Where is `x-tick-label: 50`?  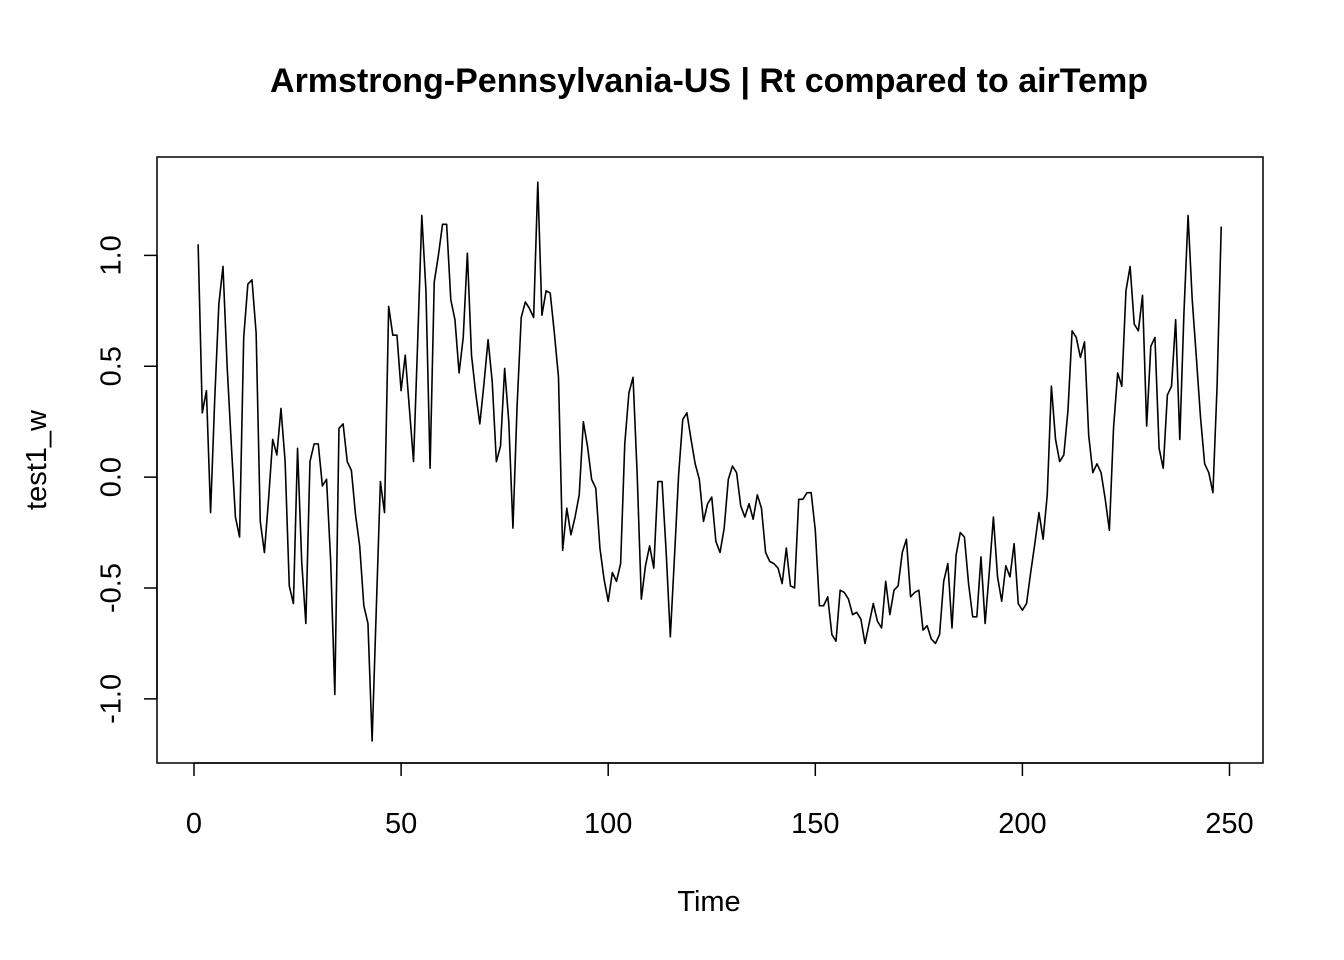 x-tick-label: 50 is located at coordinates (401, 824).